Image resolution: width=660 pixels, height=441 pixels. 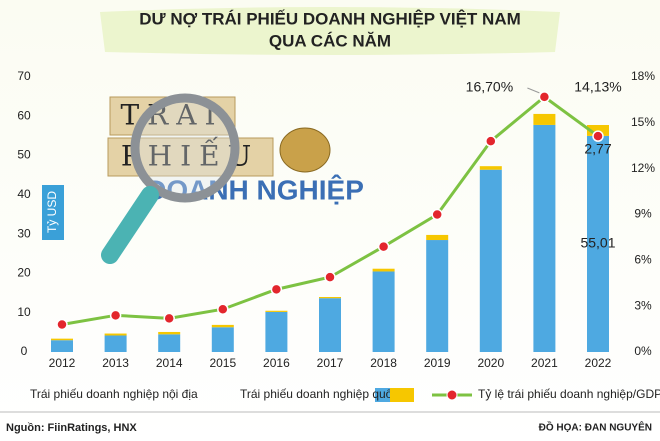 I want to click on y2-tick-label: 3%, so click(x=643, y=305).